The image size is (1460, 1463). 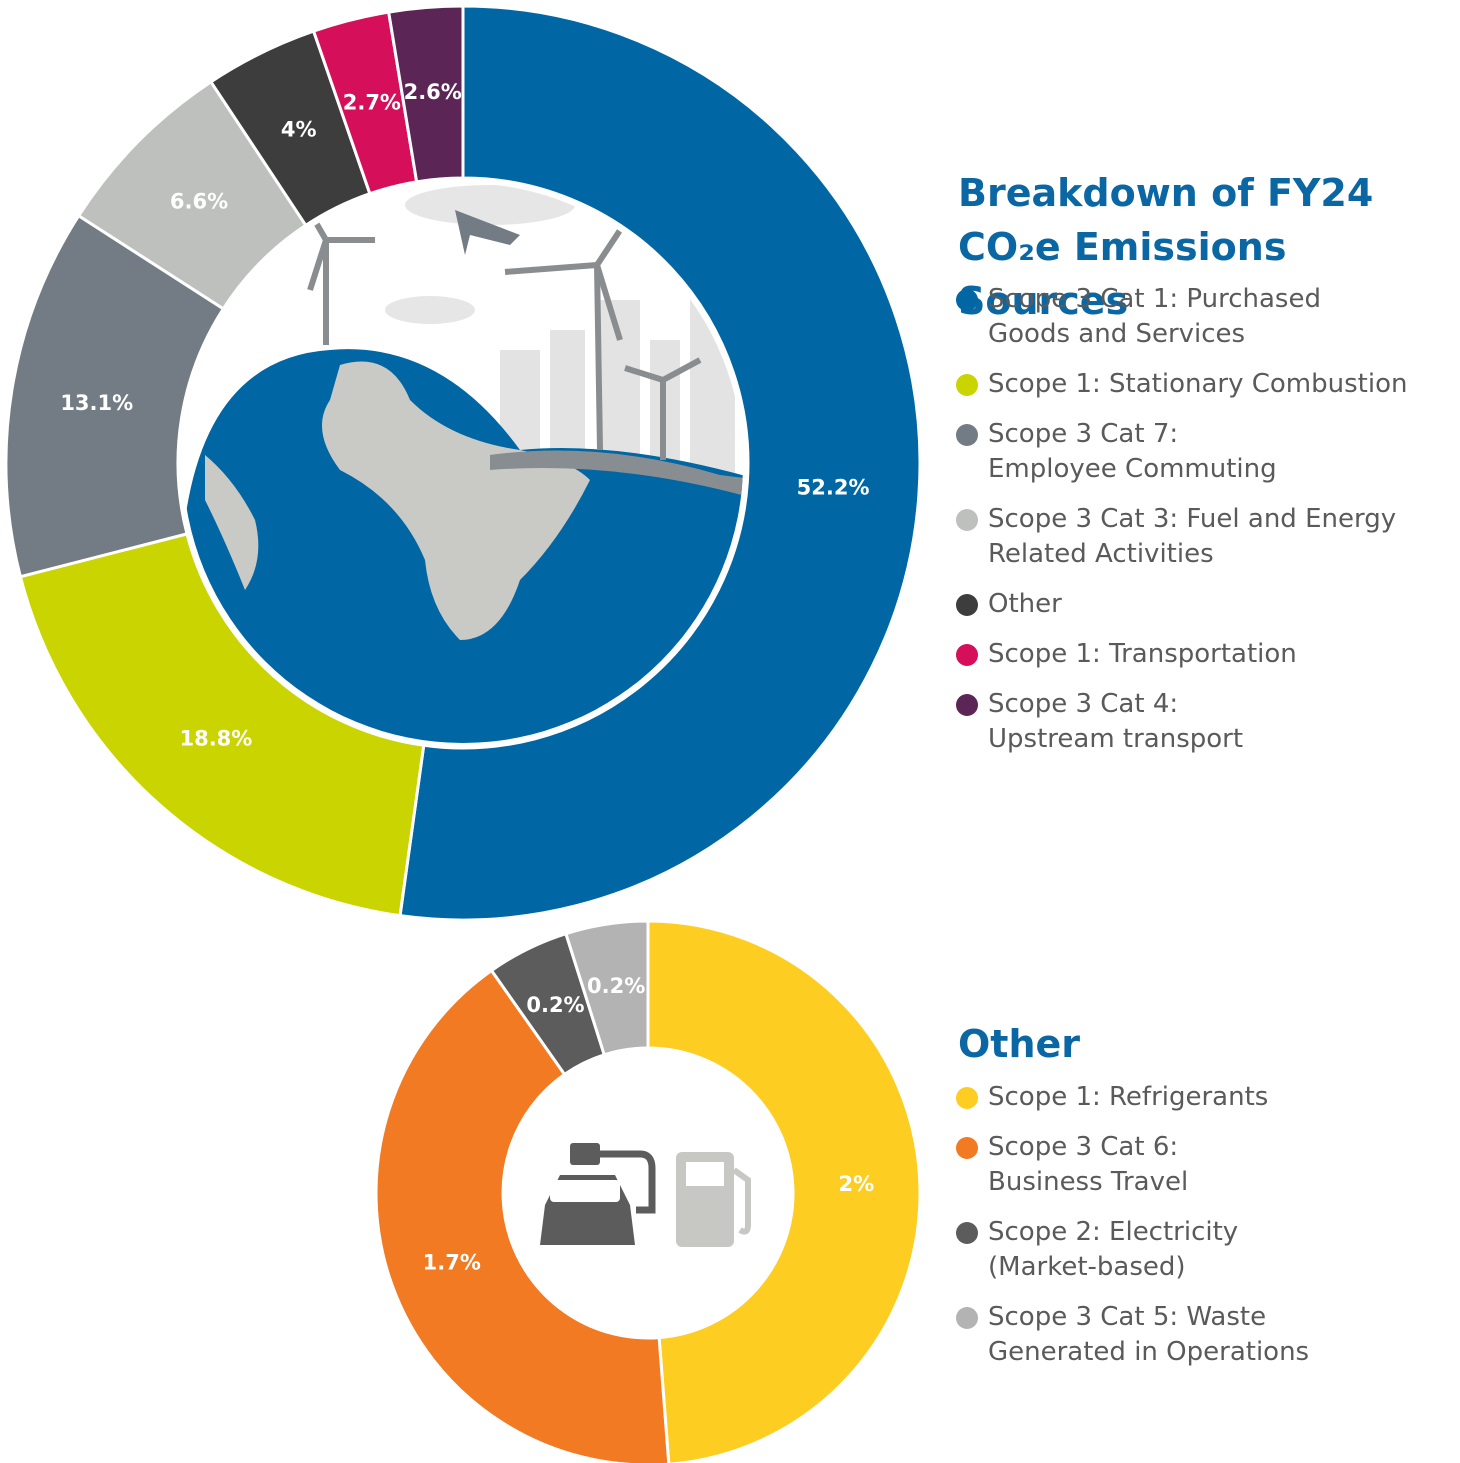 I want to click on globe-illustration, so click(x=463, y=464).